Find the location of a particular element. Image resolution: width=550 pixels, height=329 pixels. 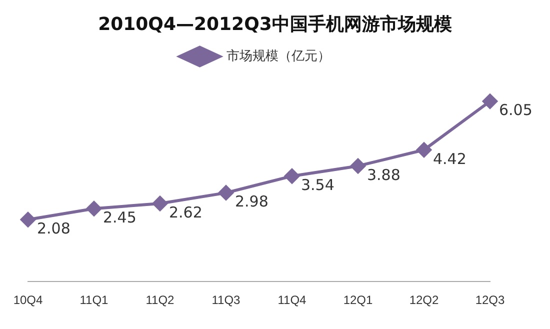

x-tick-label: 12Q1 is located at coordinates (358, 300).